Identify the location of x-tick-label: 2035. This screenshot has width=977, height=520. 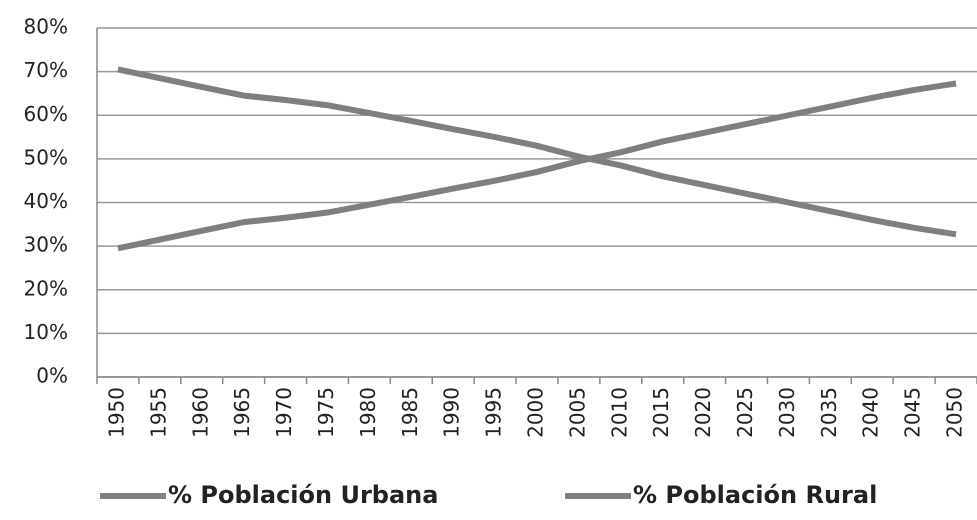
(829, 412).